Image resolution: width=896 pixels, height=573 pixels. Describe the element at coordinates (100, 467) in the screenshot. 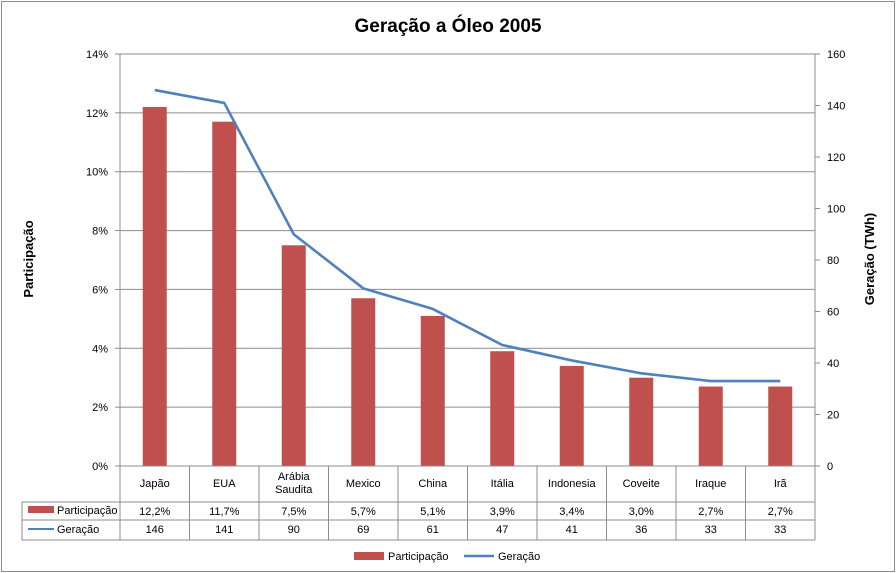

I see `y-left-tick-label: 0%` at that location.